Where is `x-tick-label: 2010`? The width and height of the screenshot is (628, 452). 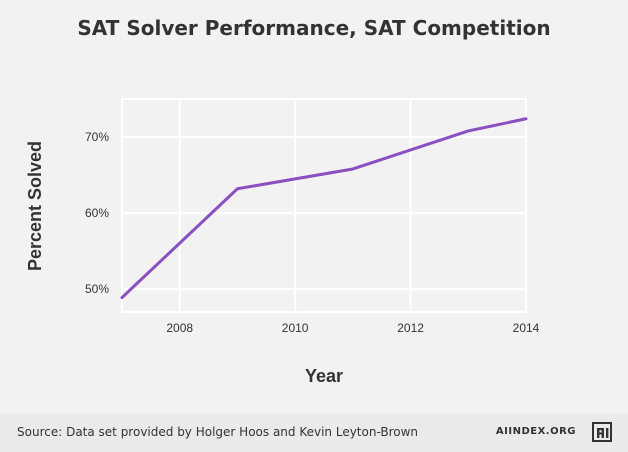
x-tick-label: 2010 is located at coordinates (295, 328).